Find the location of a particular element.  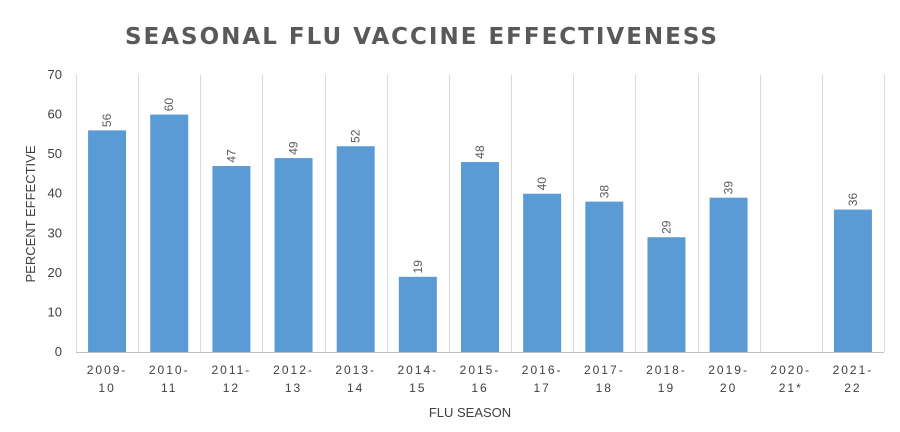

y-tick-label: 30 is located at coordinates (55, 232).